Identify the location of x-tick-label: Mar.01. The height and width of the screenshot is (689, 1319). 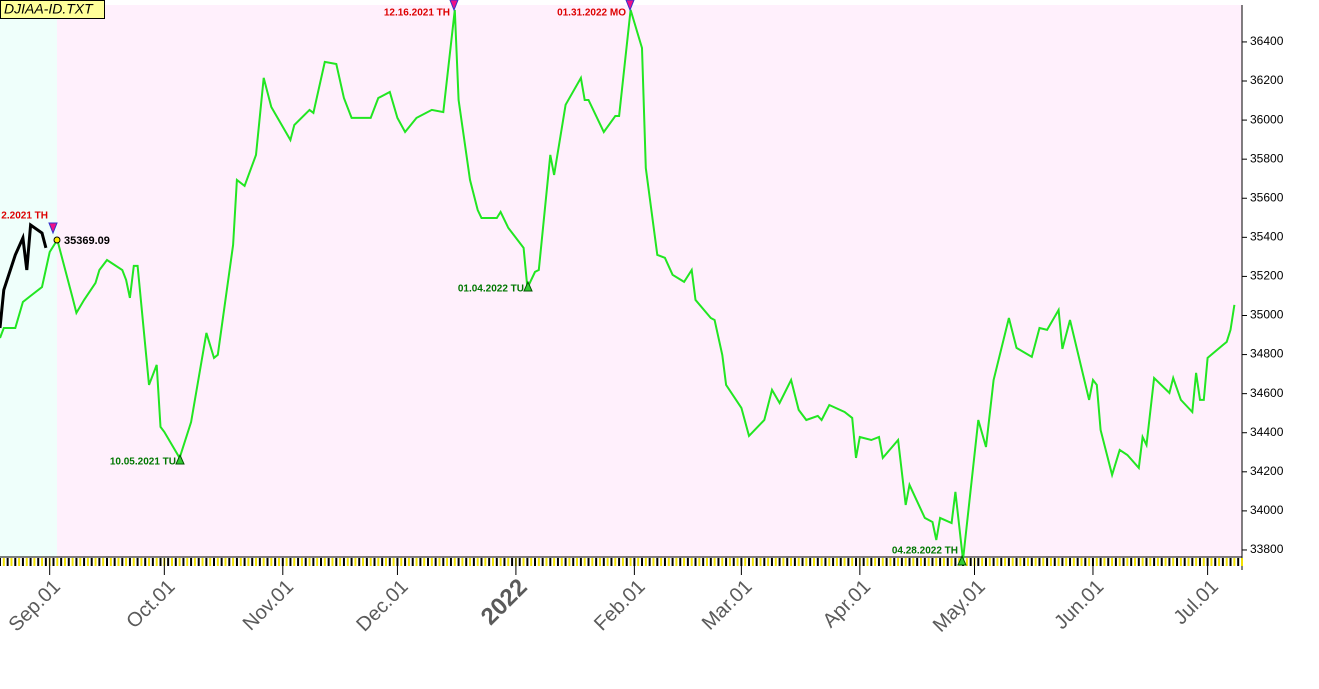
(727, 605).